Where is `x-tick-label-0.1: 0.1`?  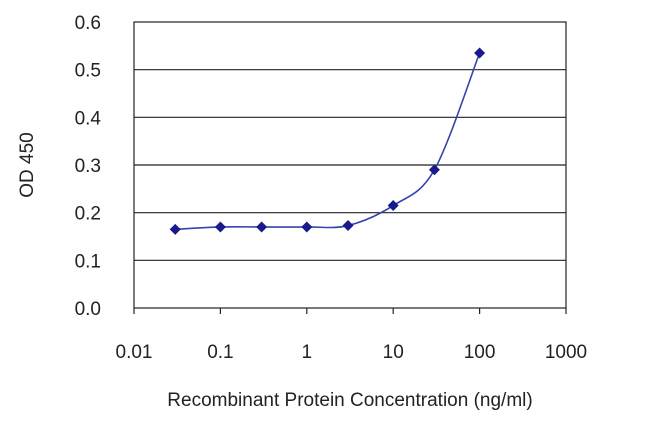
x-tick-label-0.1: 0.1 is located at coordinates (220, 352).